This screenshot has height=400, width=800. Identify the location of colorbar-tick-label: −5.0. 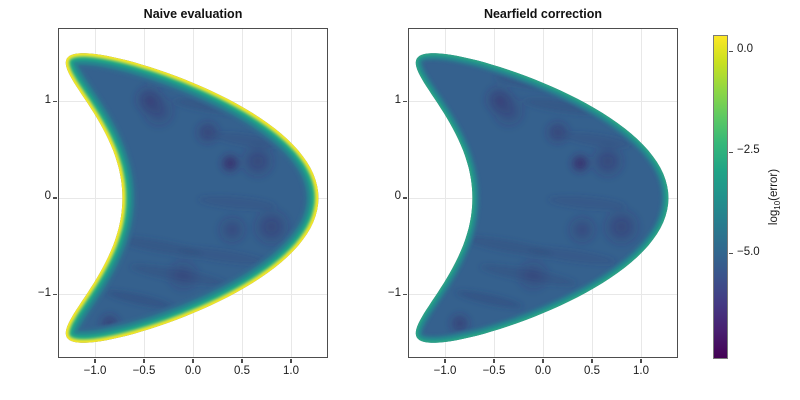
(748, 251).